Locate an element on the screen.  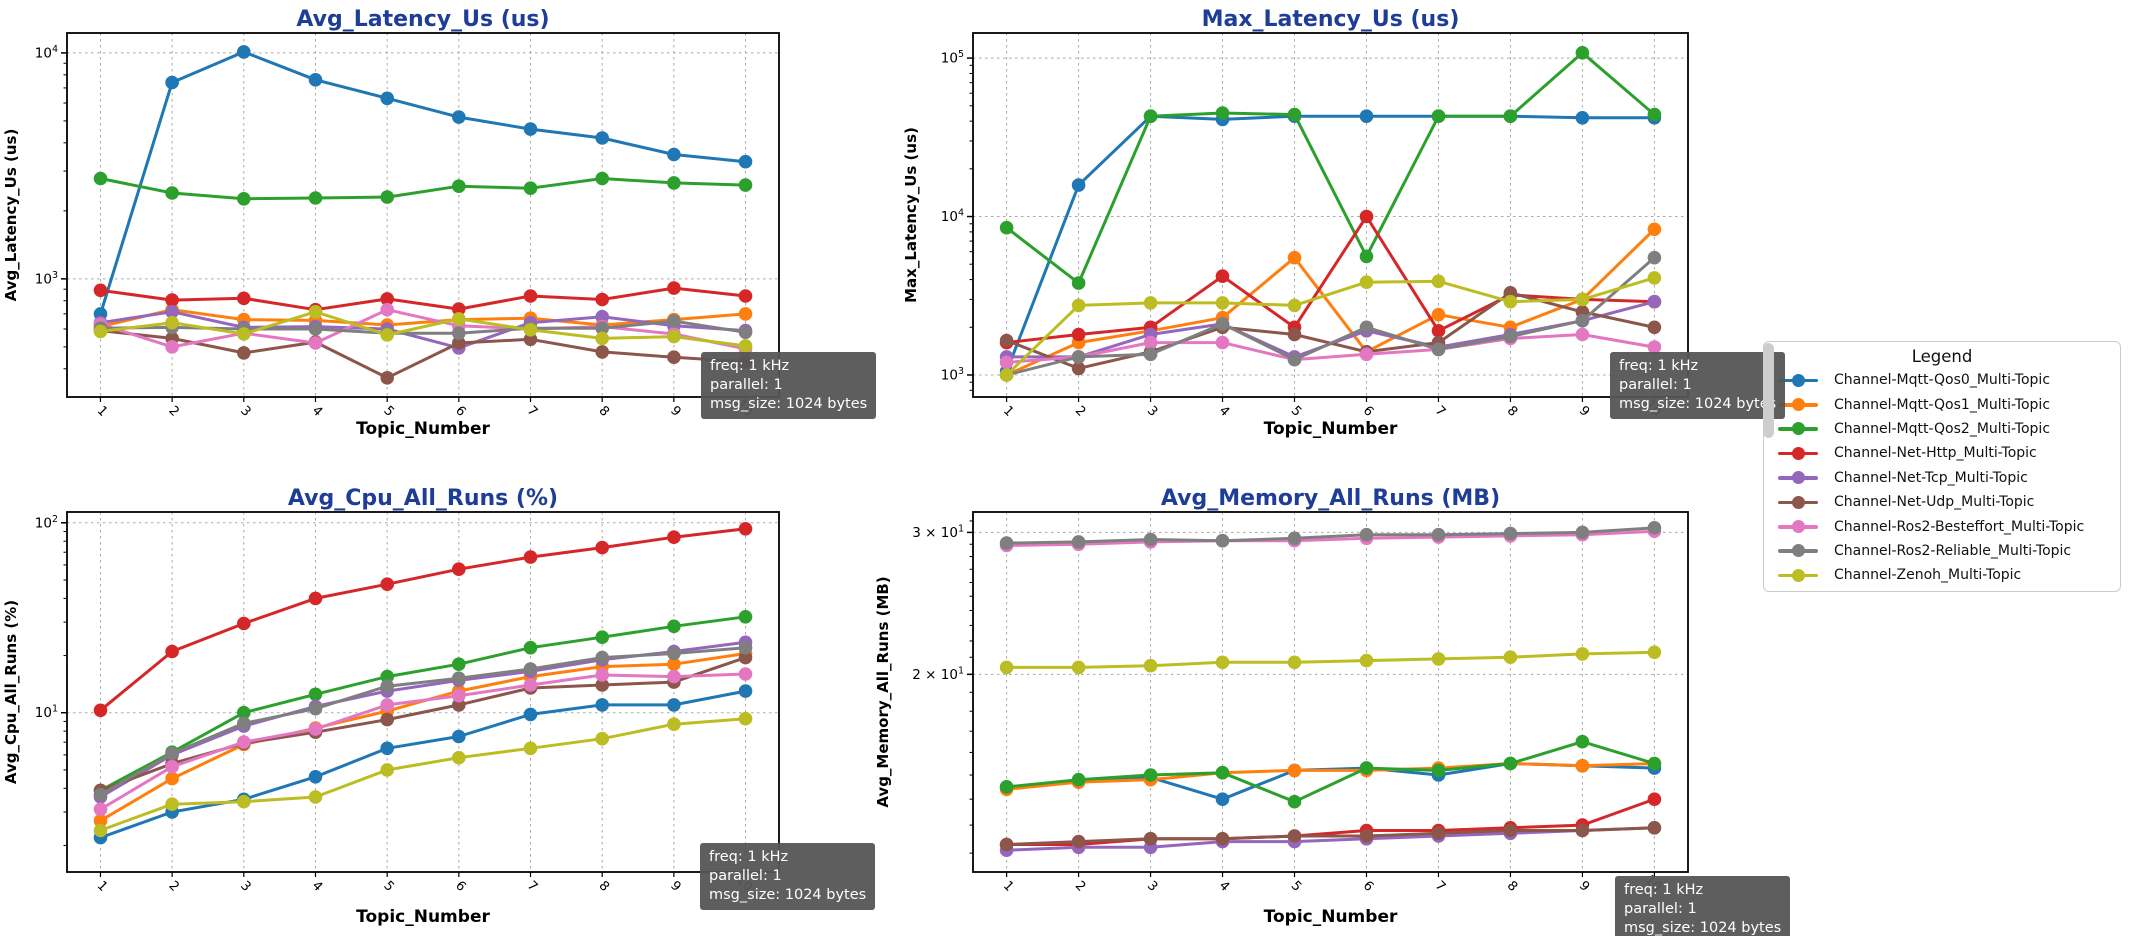
legend-item-label: Channel-Net-Http_Multi-Topic is located at coordinates (1935, 453).